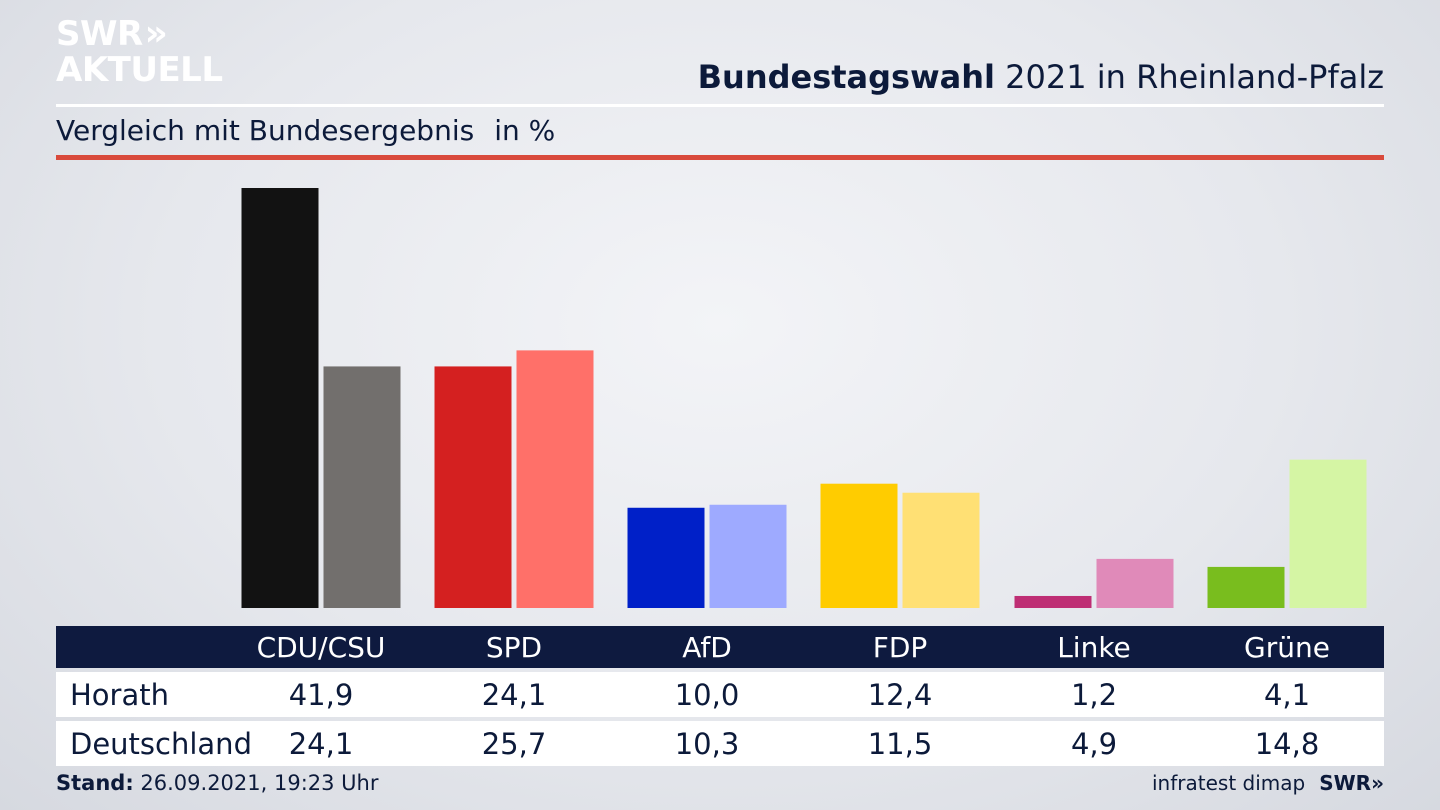  Describe the element at coordinates (280, 398) in the screenshot. I see `bar-cdu-csu-horath` at that location.